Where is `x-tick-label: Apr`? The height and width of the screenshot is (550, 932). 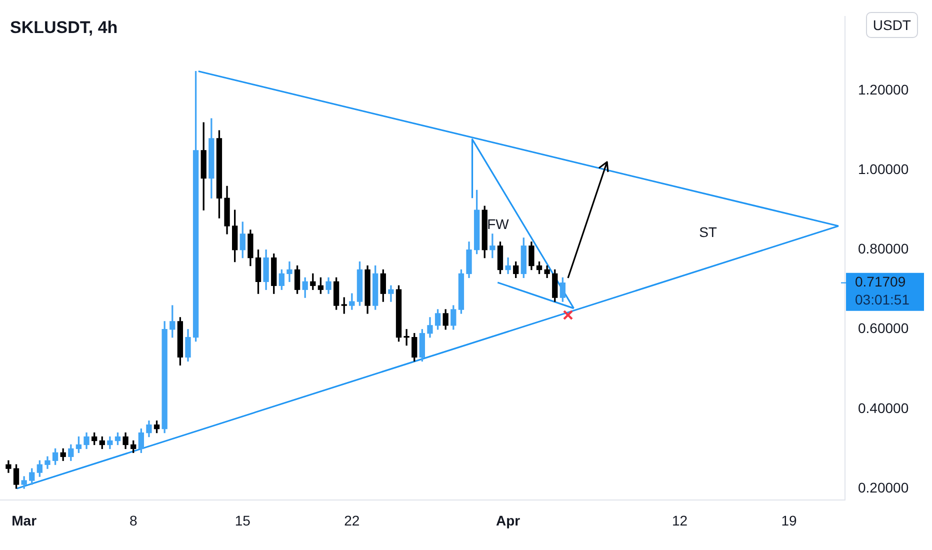
x-tick-label: Apr is located at coordinates (508, 520).